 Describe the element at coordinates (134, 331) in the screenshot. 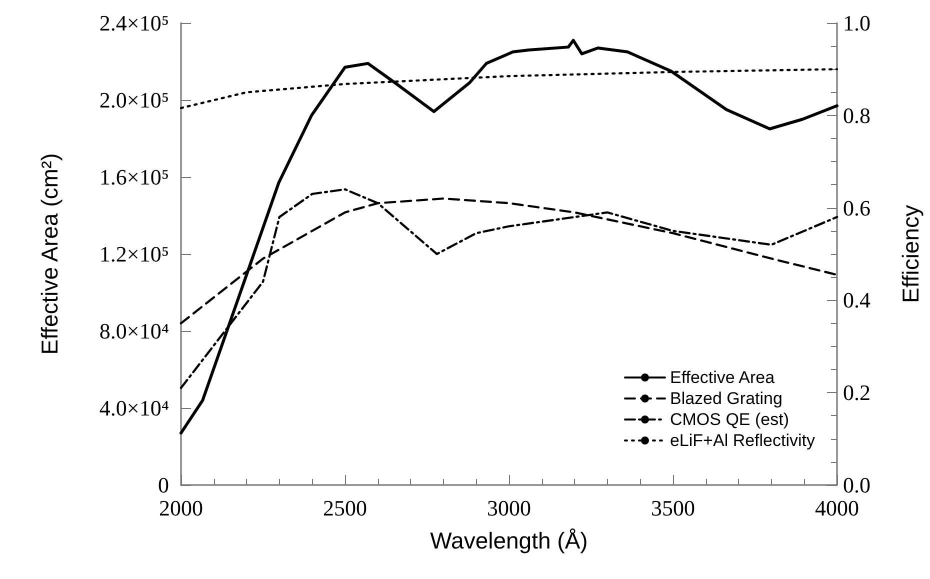

I see `y-tick-label: 8.0×10⁴` at that location.